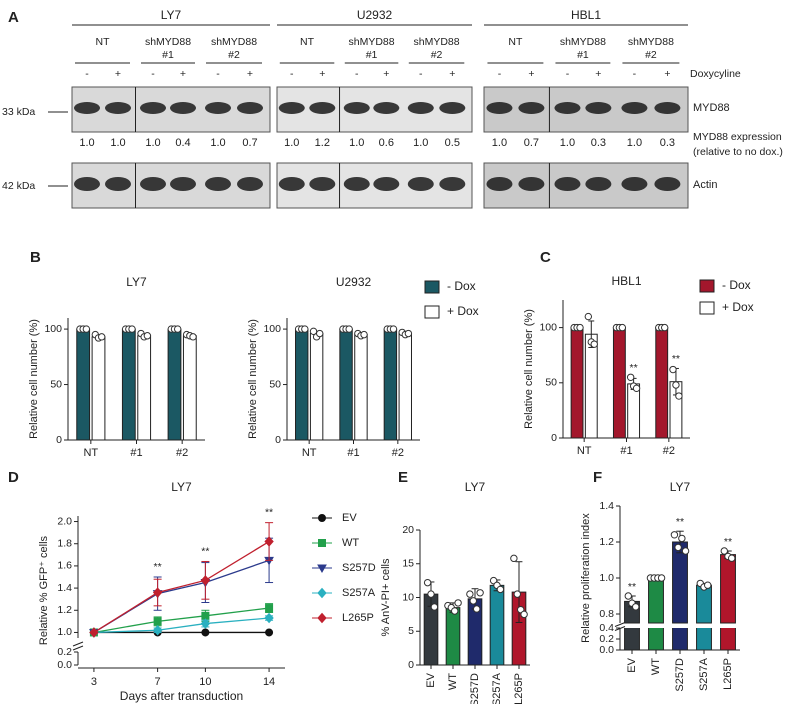 The width and height of the screenshot is (790, 704). Describe the element at coordinates (359, 568) in the screenshot. I see `legend-label: S257D` at that location.